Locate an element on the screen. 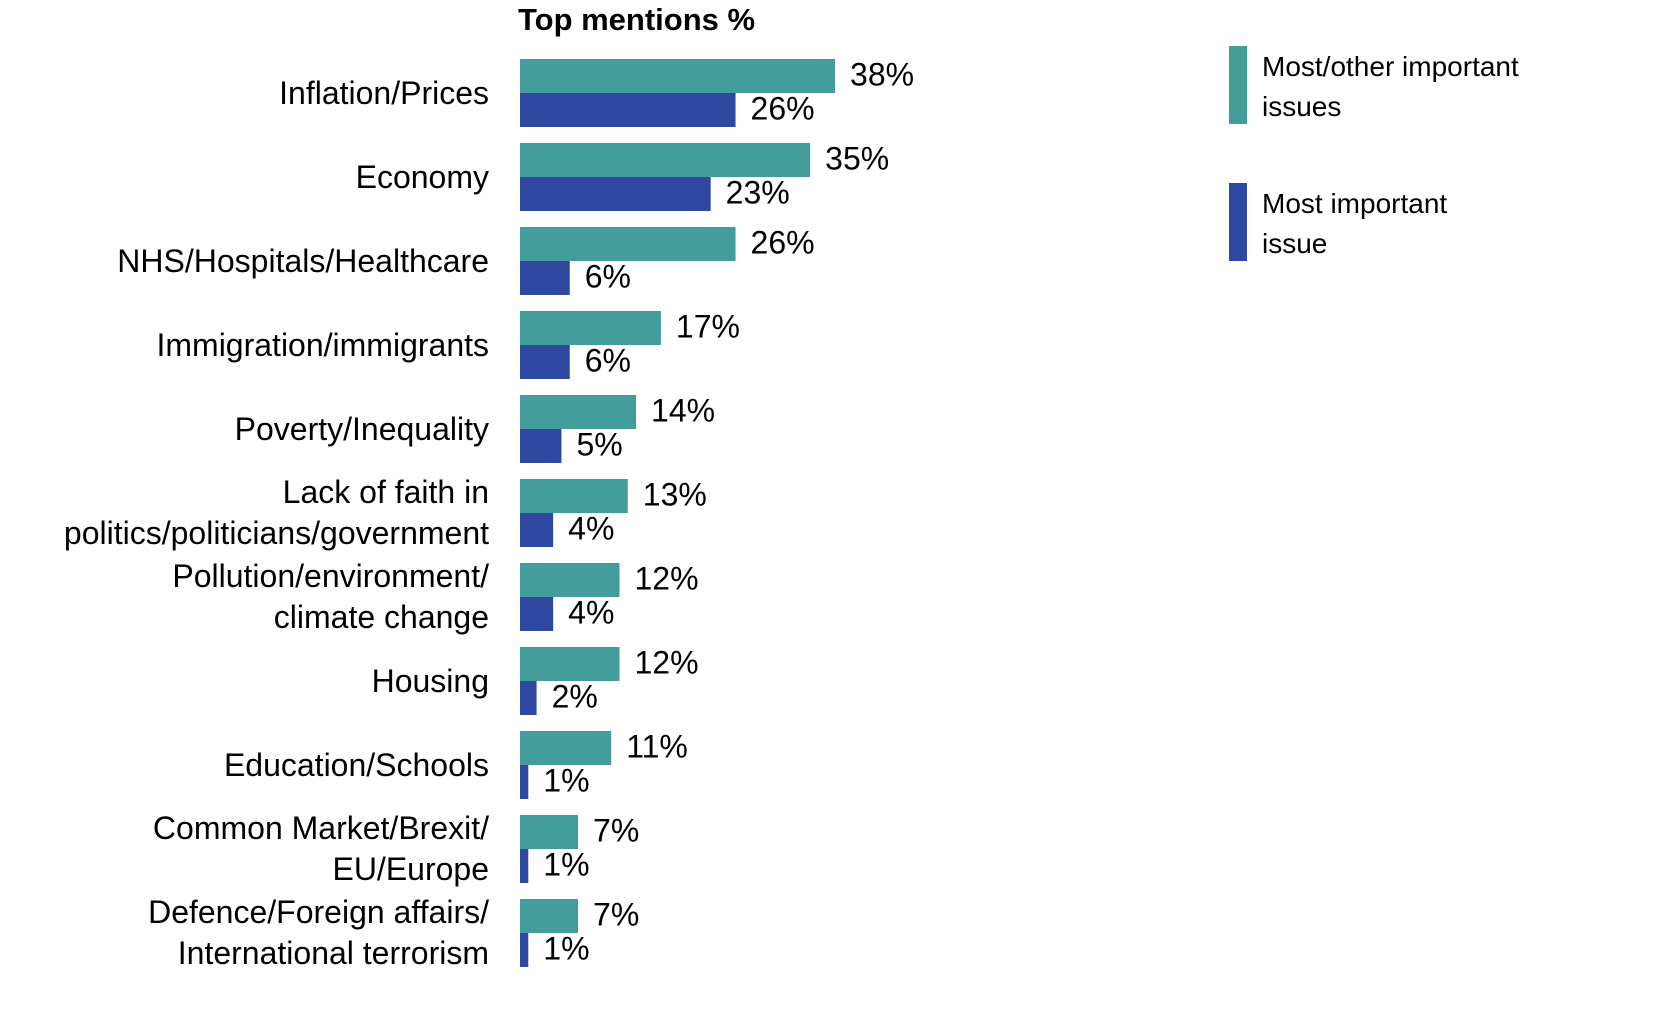 This screenshot has width=1653, height=1024. category-label: Economy is located at coordinates (422, 176).